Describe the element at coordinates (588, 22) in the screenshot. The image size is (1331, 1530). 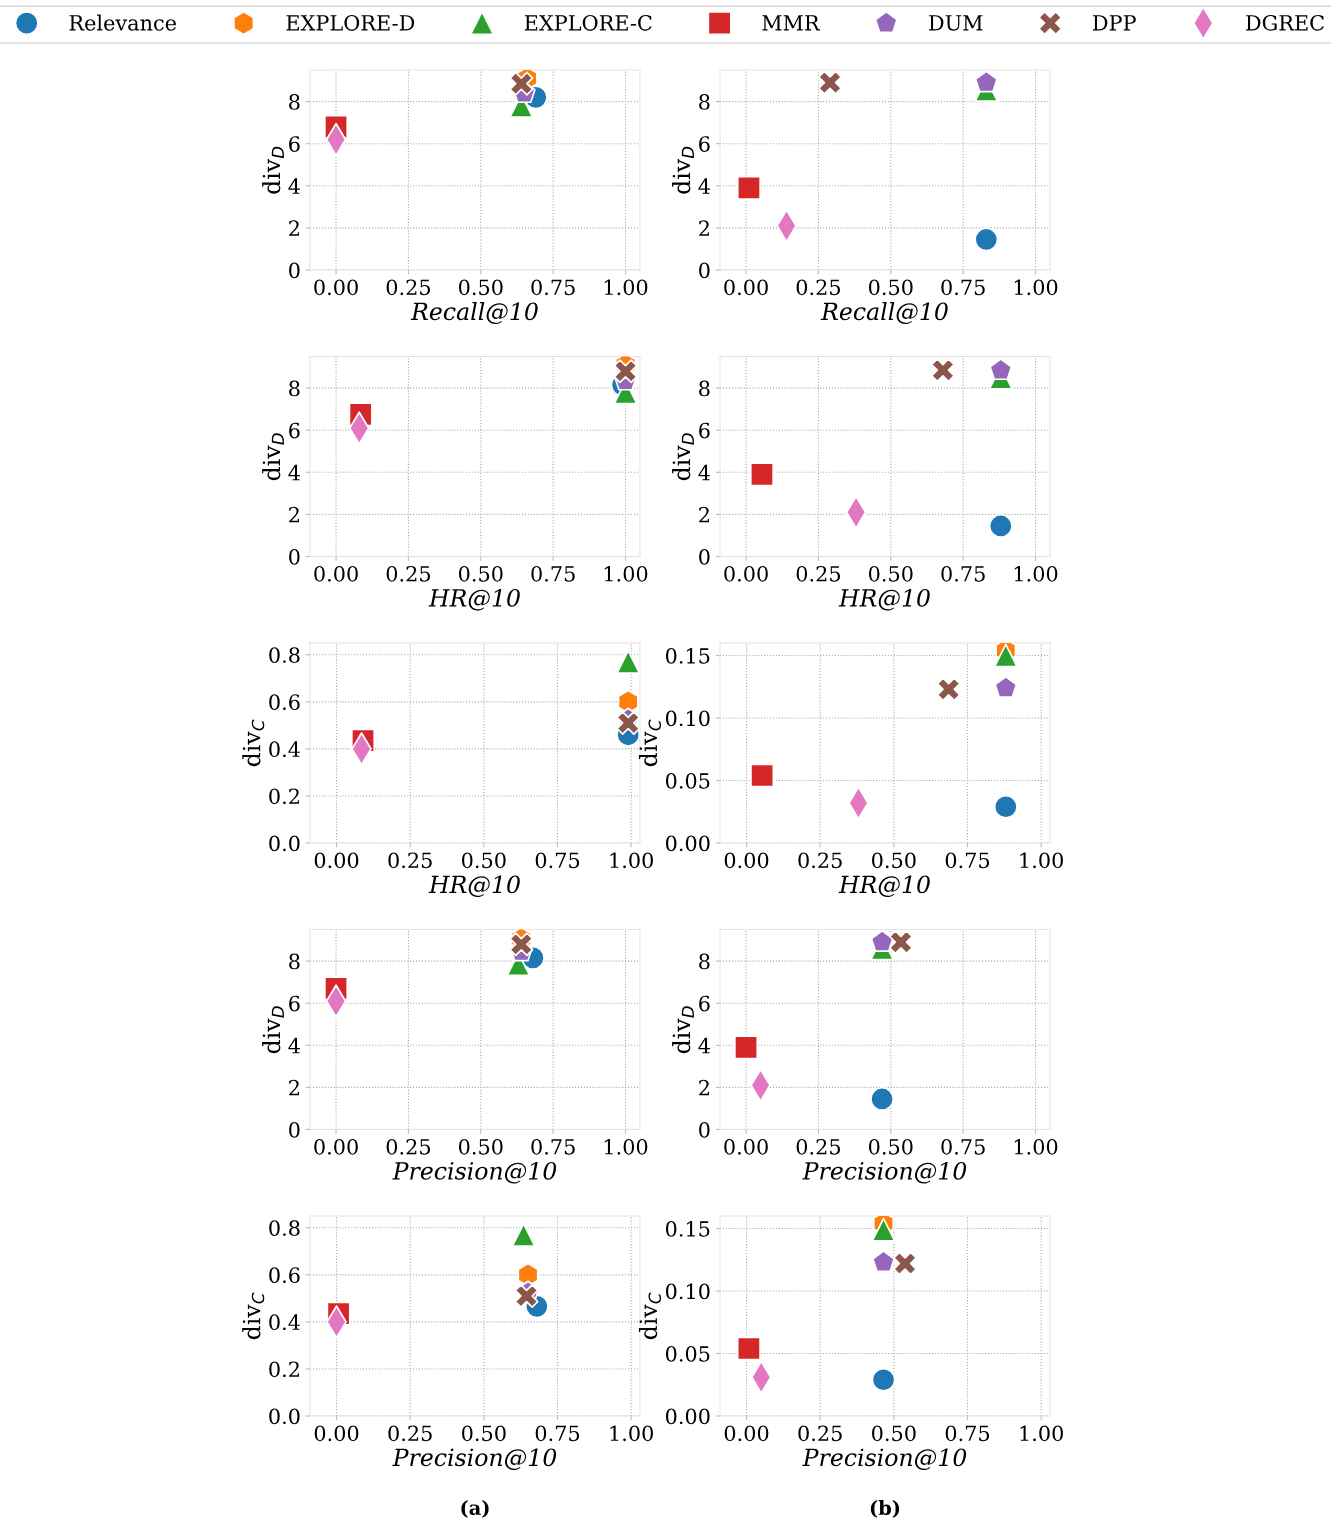
I see `legend-label: EXPLORE-C` at that location.